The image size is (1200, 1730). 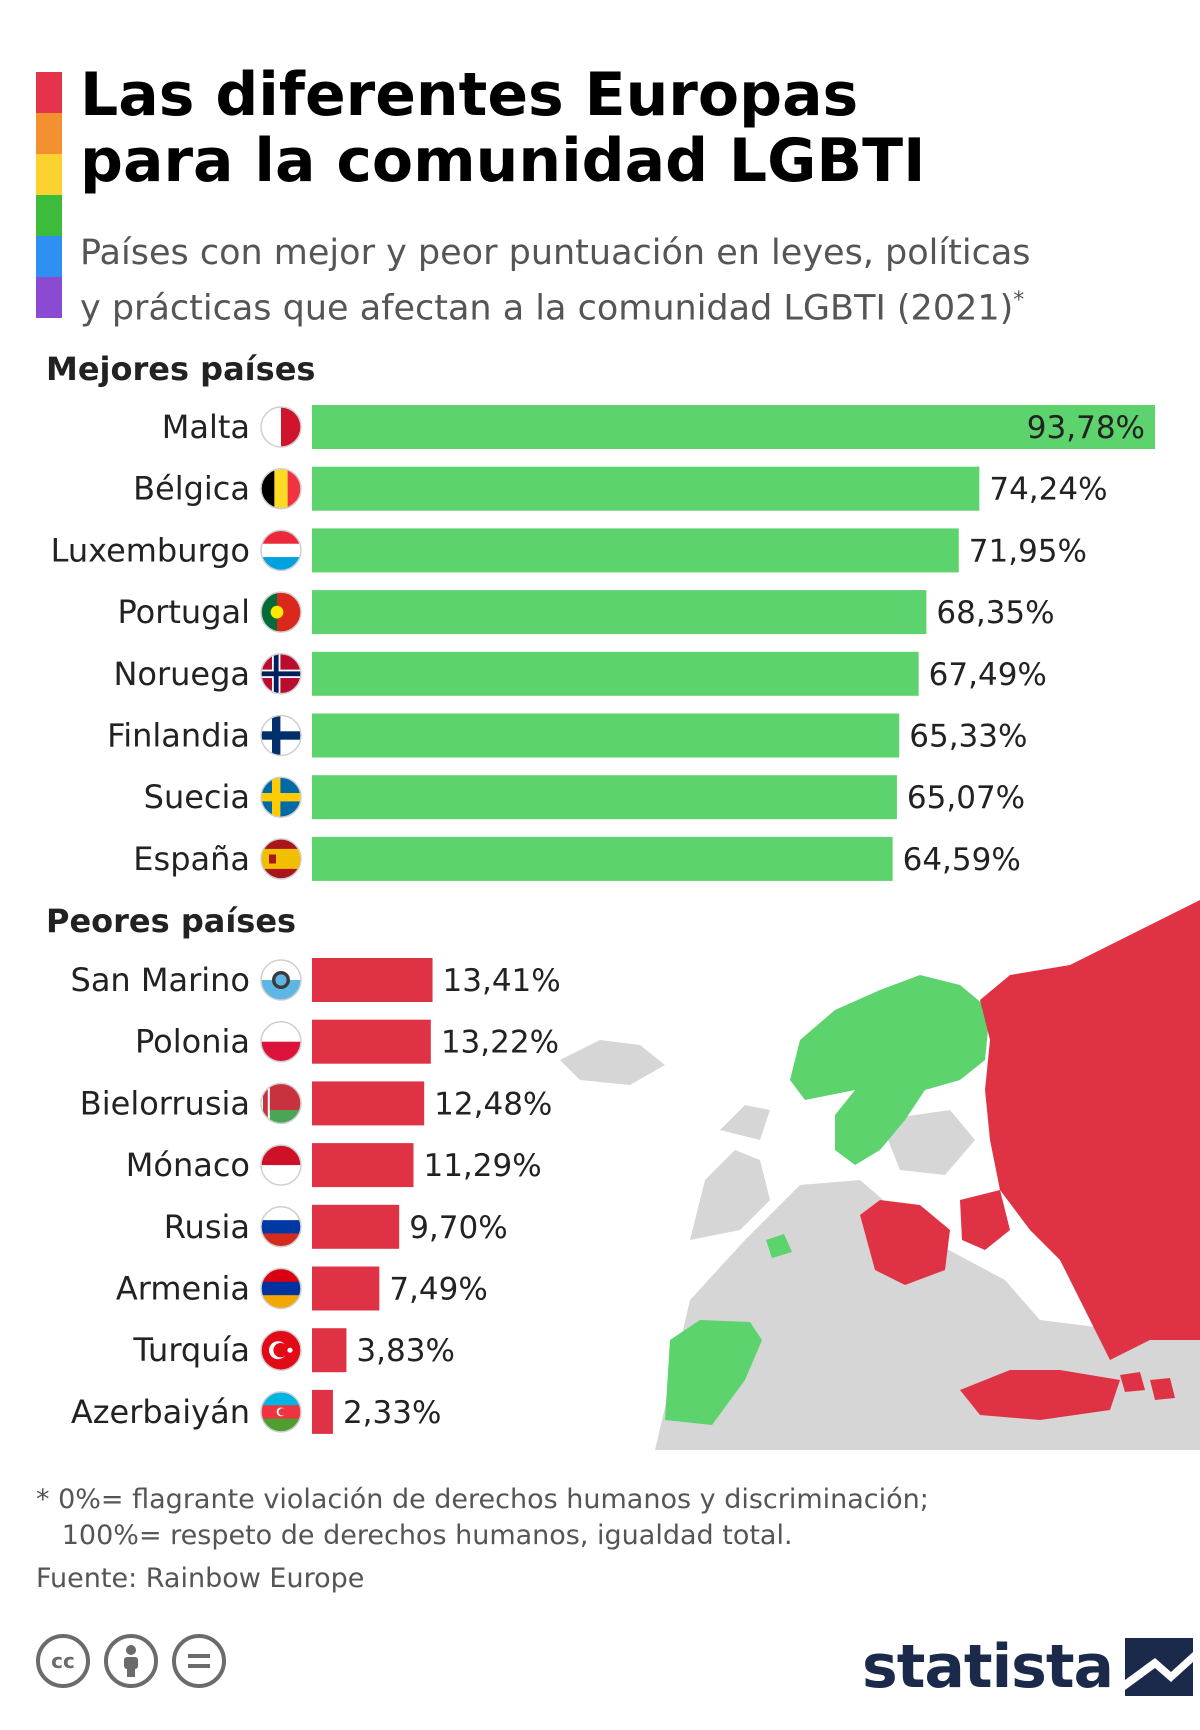 What do you see at coordinates (1028, 551) in the screenshot?
I see `value-label: 71,95%` at bounding box center [1028, 551].